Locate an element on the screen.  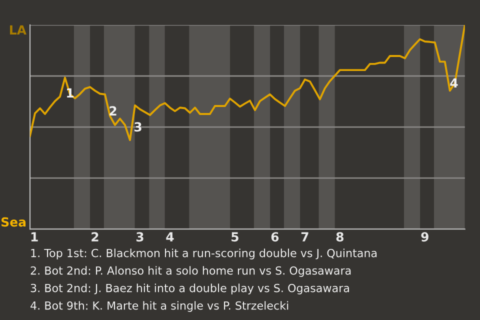
x-tick-label: 3 is located at coordinates (140, 237).